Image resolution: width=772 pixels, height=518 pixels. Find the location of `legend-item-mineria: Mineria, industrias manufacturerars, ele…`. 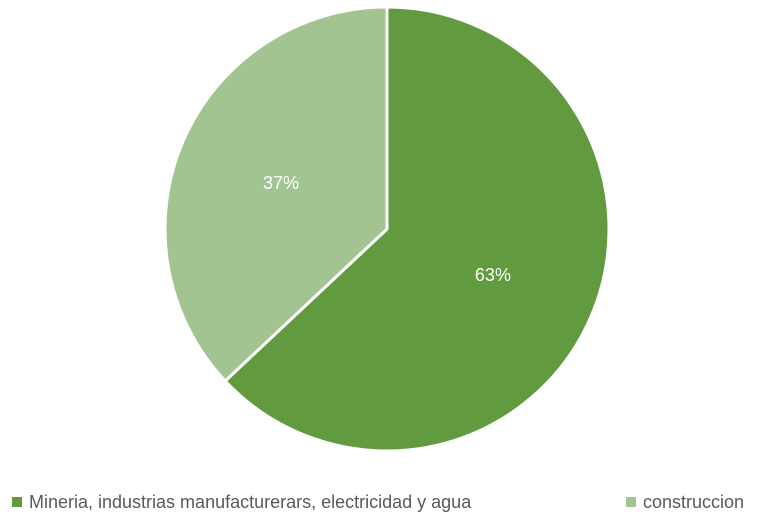

legend-item-mineria: Mineria, industrias manufacturerars, ele… is located at coordinates (241, 502).